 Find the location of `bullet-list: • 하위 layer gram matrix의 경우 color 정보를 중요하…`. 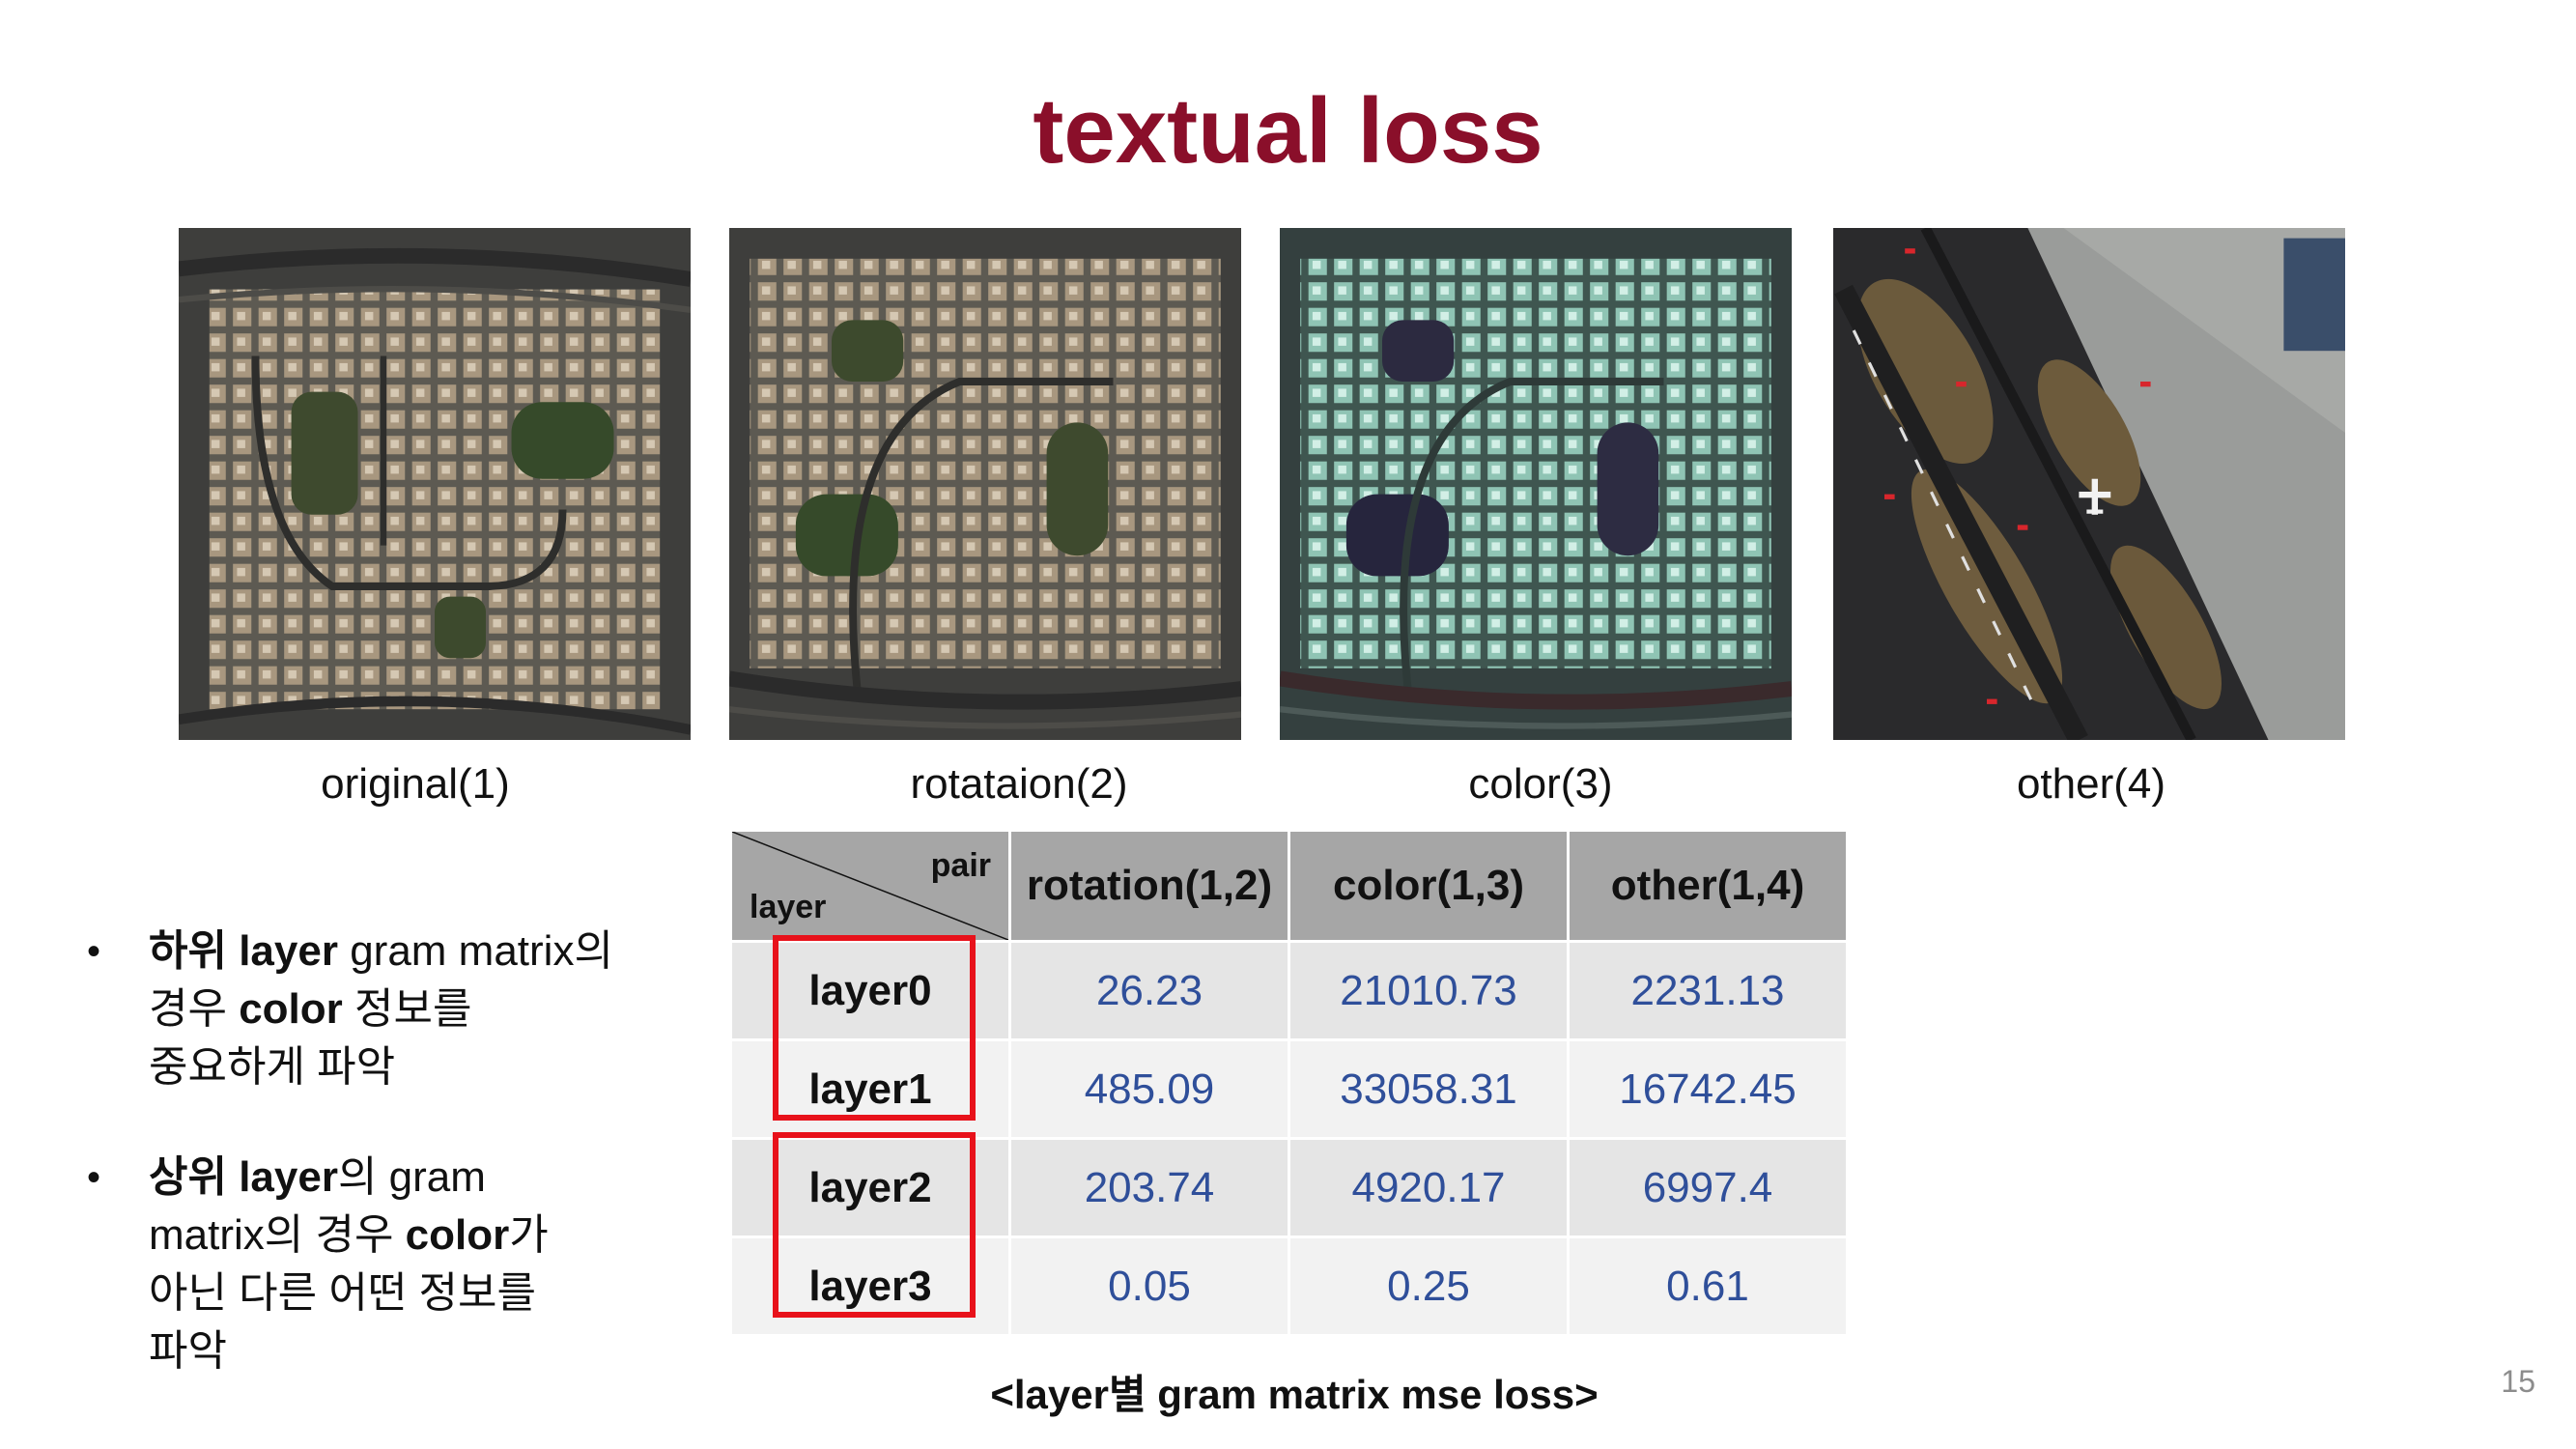

bullet-list: • 하위 layer gram matrix의 경우 color 정보를 중요하… is located at coordinates (384, 1178).